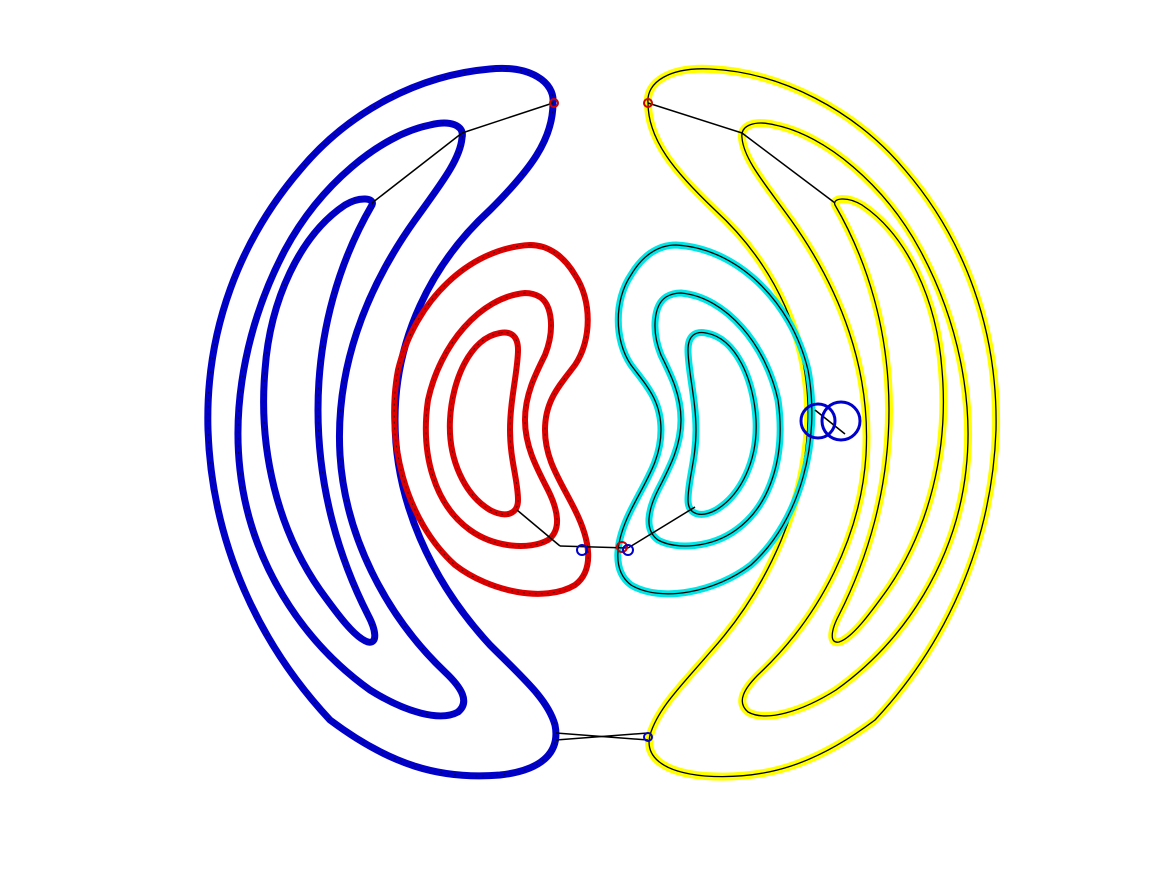 The width and height of the screenshot is (1167, 875). Describe the element at coordinates (602, 736) in the screenshot. I see `connector-bottom-b` at that location.